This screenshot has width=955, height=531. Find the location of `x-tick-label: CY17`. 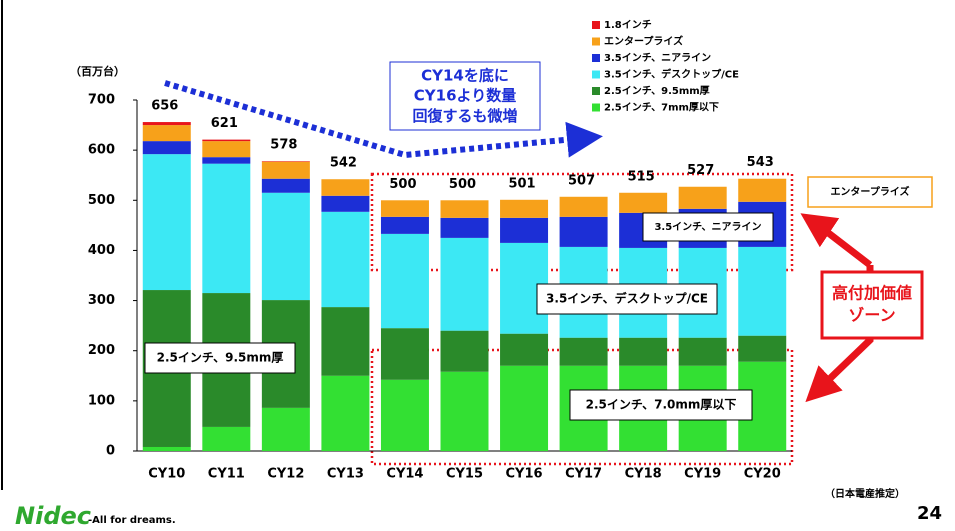

x-tick-label: CY17 is located at coordinates (583, 474).